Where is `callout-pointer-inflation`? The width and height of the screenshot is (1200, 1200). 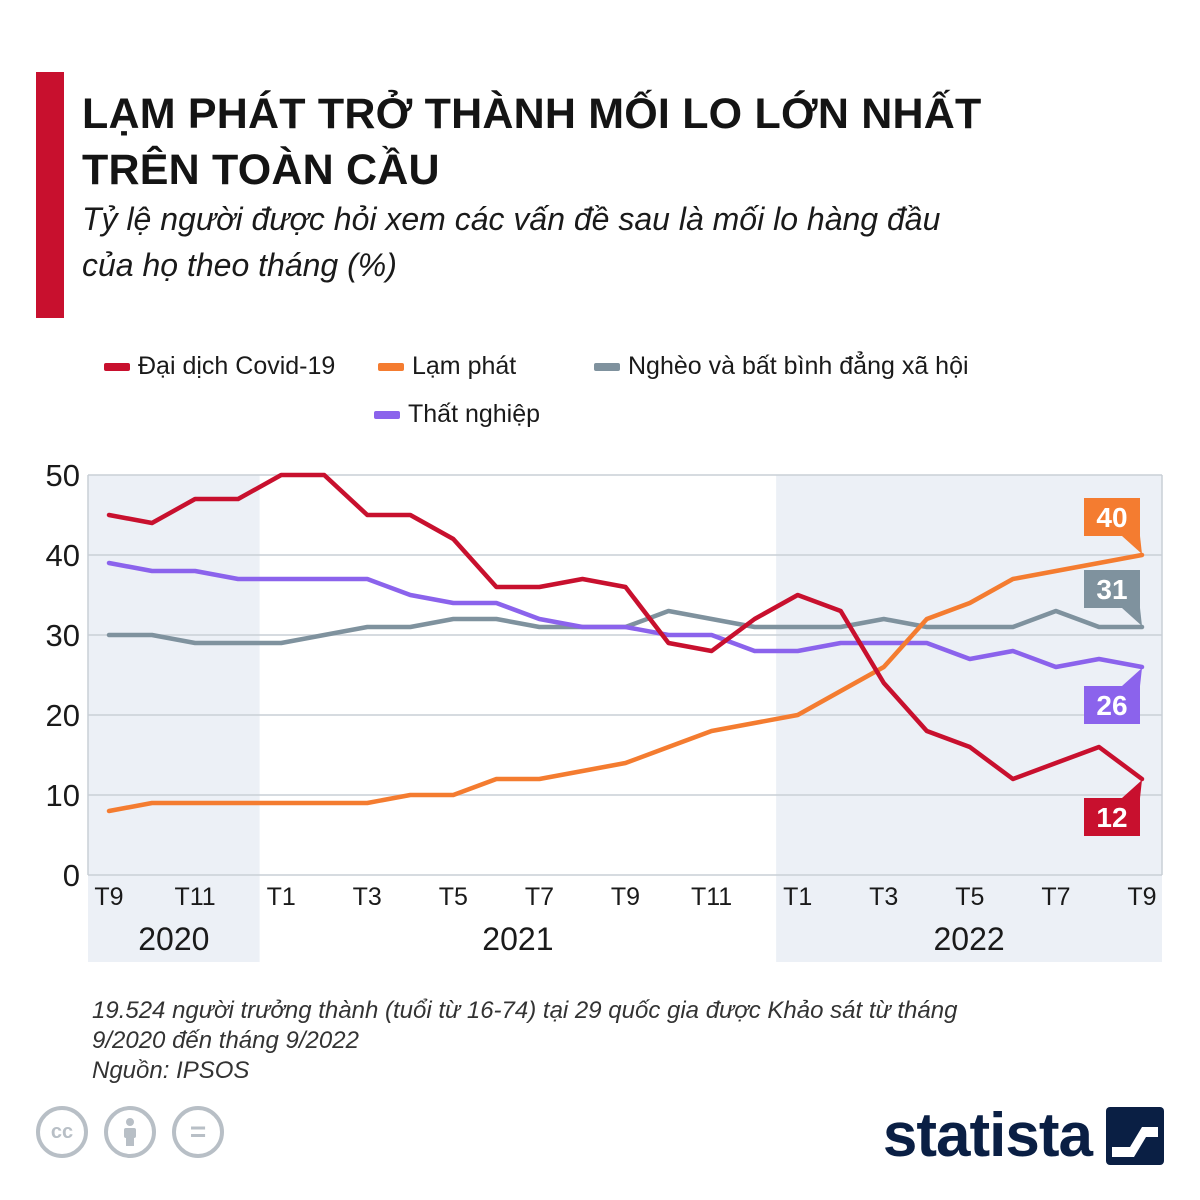
callout-pointer-inflation is located at coordinates (1132, 545).